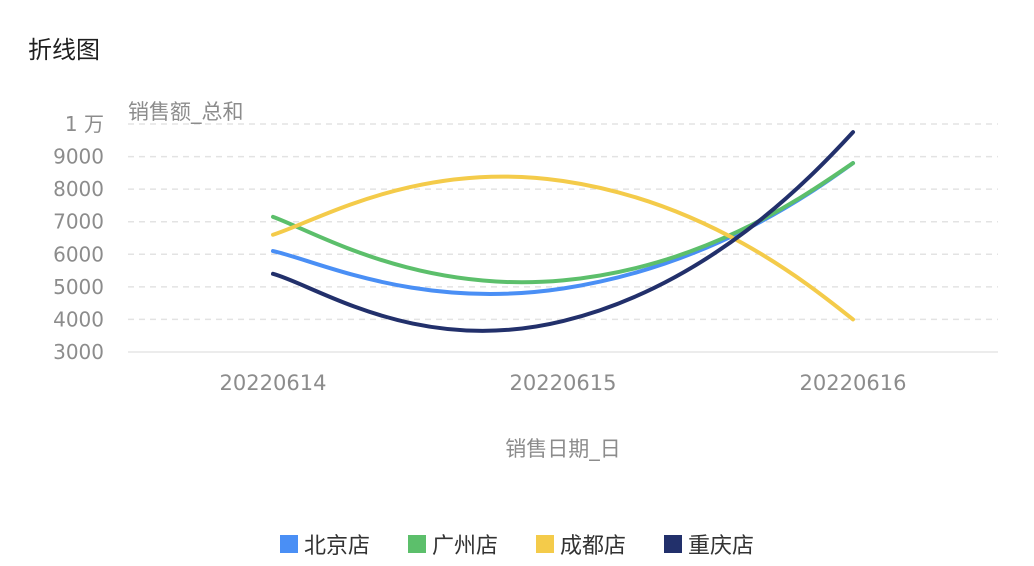 The height and width of the screenshot is (566, 1034). I want to click on y-tick-label: 7000, so click(78, 222).